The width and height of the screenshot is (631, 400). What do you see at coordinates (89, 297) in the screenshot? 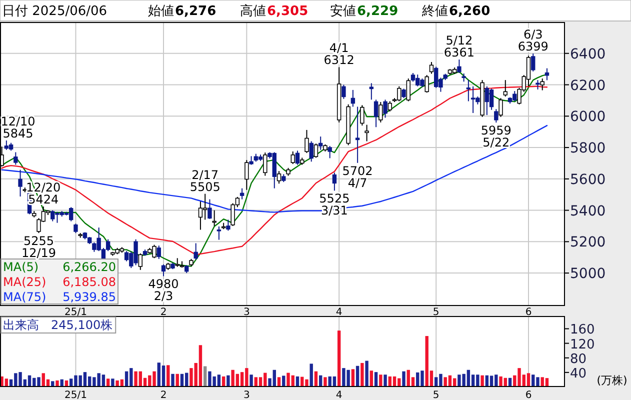
I see `annotation: 5,939.85` at bounding box center [89, 297].